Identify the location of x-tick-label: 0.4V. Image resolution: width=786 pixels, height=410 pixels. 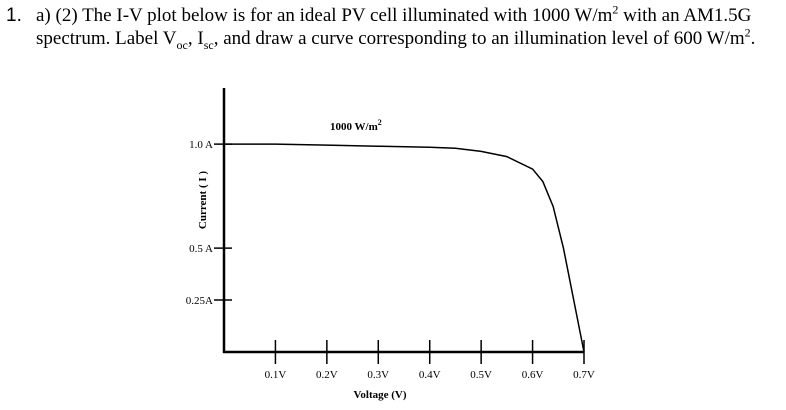
(430, 375).